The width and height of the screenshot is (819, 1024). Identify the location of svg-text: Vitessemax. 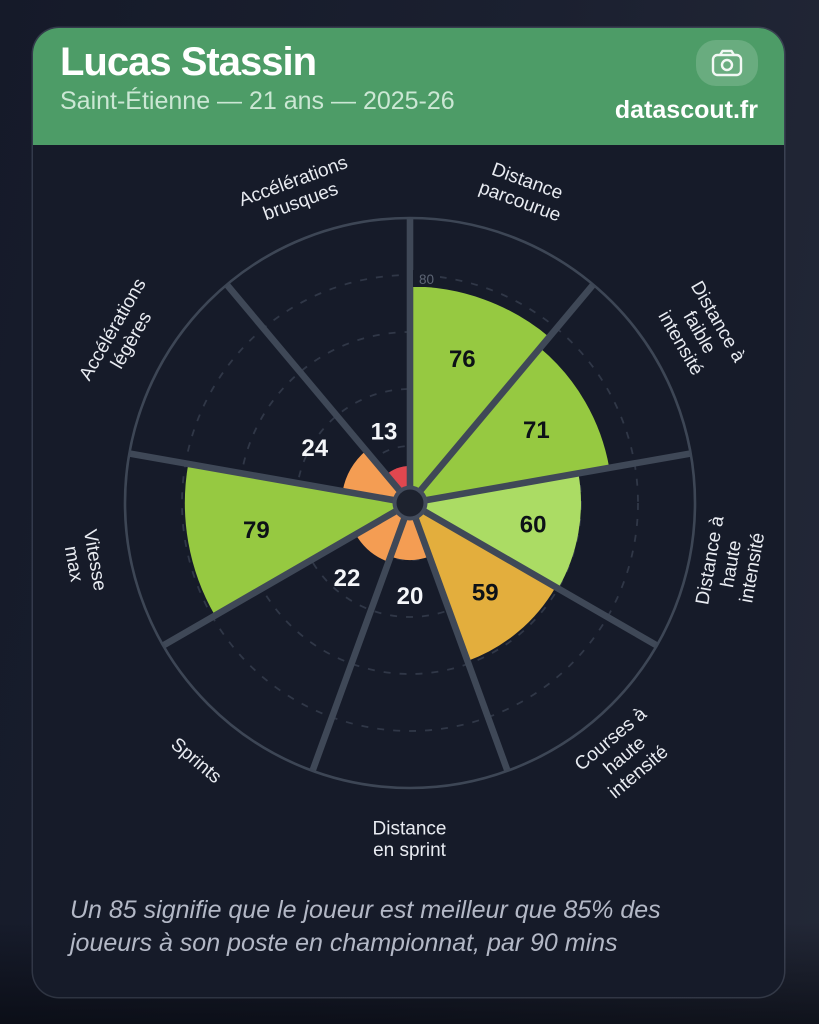
(84, 562).